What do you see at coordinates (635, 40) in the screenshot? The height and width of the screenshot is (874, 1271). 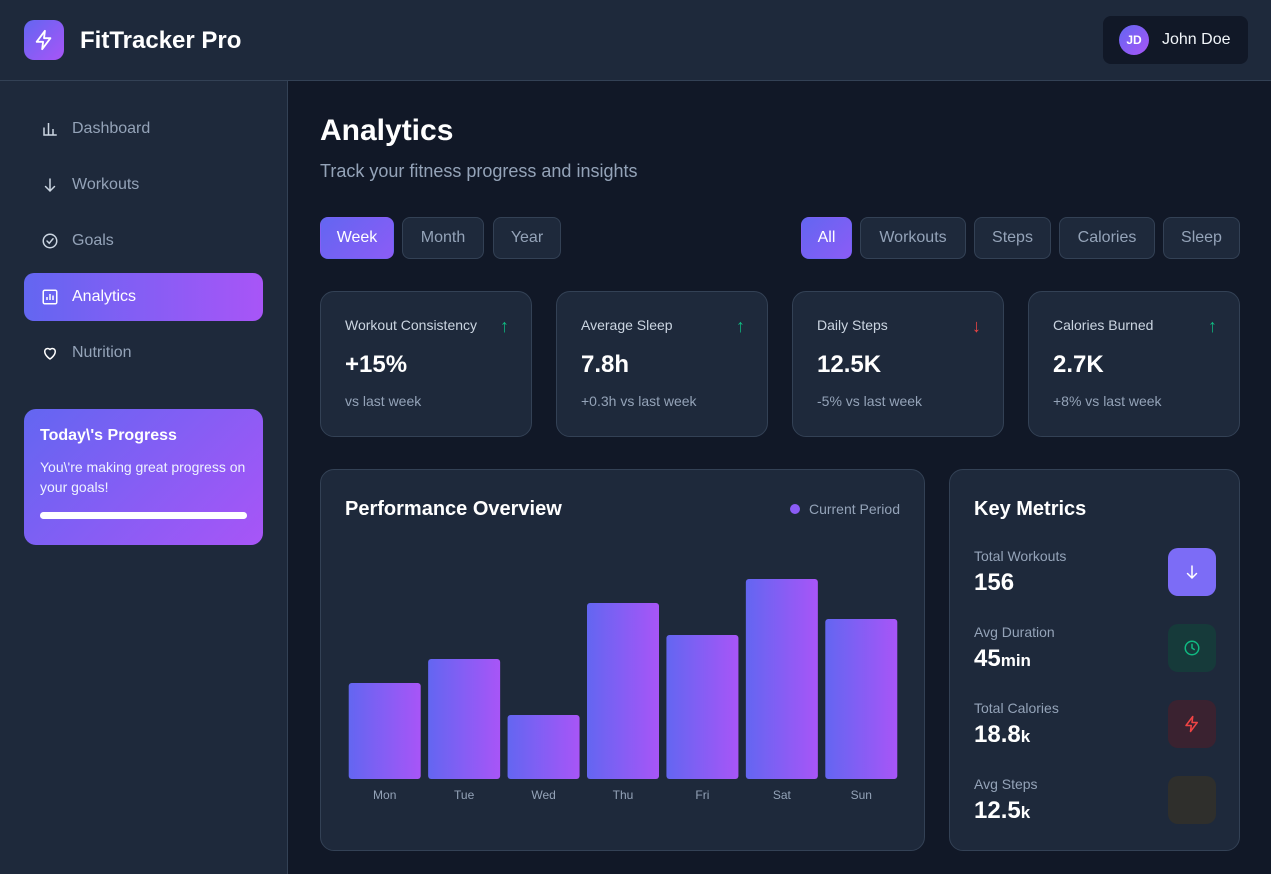 I see `app-header: FitTracker Pro JD John Doe` at bounding box center [635, 40].